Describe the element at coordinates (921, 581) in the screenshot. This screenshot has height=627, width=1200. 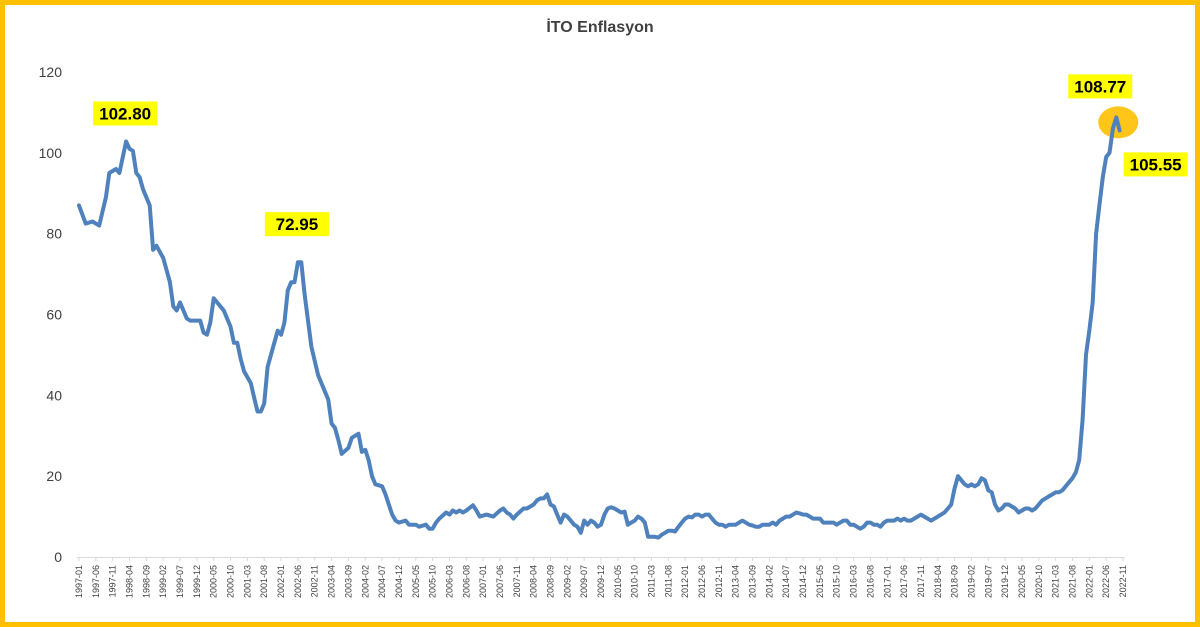
I see `x-tick-label: 2017-11` at that location.